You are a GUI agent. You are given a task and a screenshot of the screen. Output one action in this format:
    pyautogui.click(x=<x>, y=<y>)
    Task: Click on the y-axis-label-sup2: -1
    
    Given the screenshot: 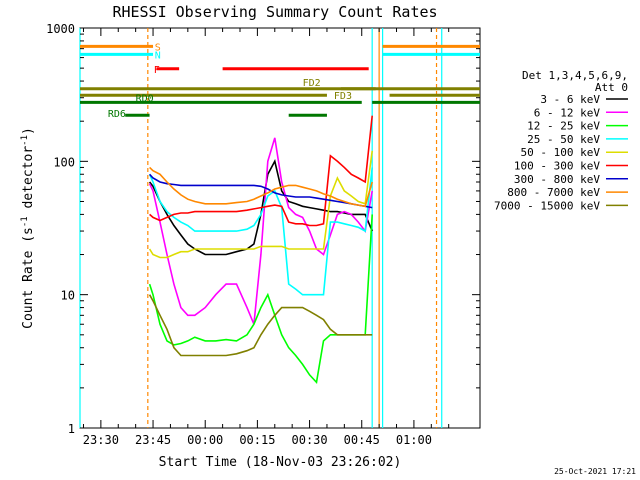 What is the action you would take?
    pyautogui.click(x=25, y=140)
    